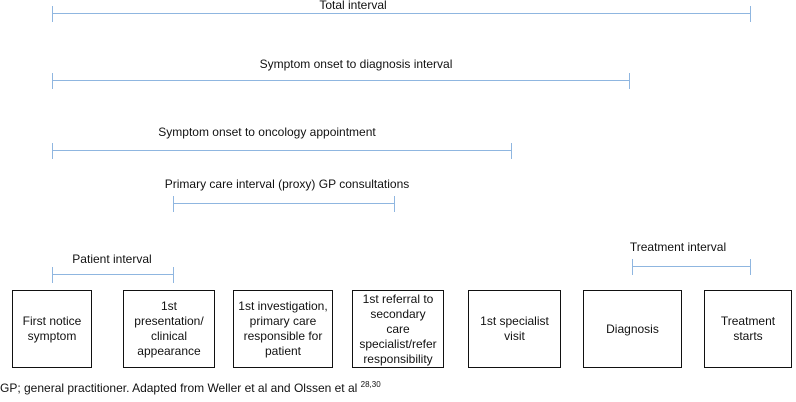 The height and width of the screenshot is (402, 796). I want to click on diagnosis-interval-bar, so click(341, 81).